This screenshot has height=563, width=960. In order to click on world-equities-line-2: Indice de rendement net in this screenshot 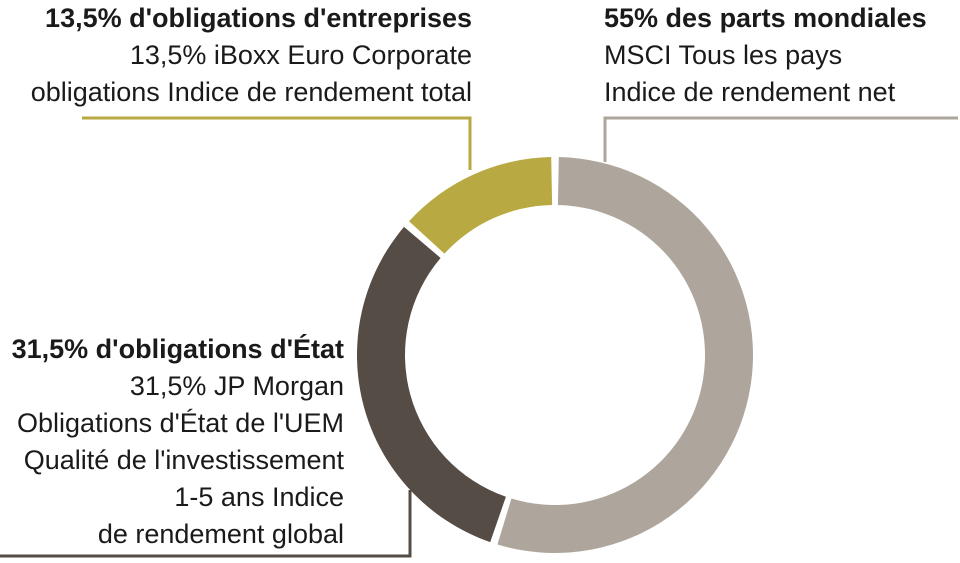, I will do `click(750, 92)`.